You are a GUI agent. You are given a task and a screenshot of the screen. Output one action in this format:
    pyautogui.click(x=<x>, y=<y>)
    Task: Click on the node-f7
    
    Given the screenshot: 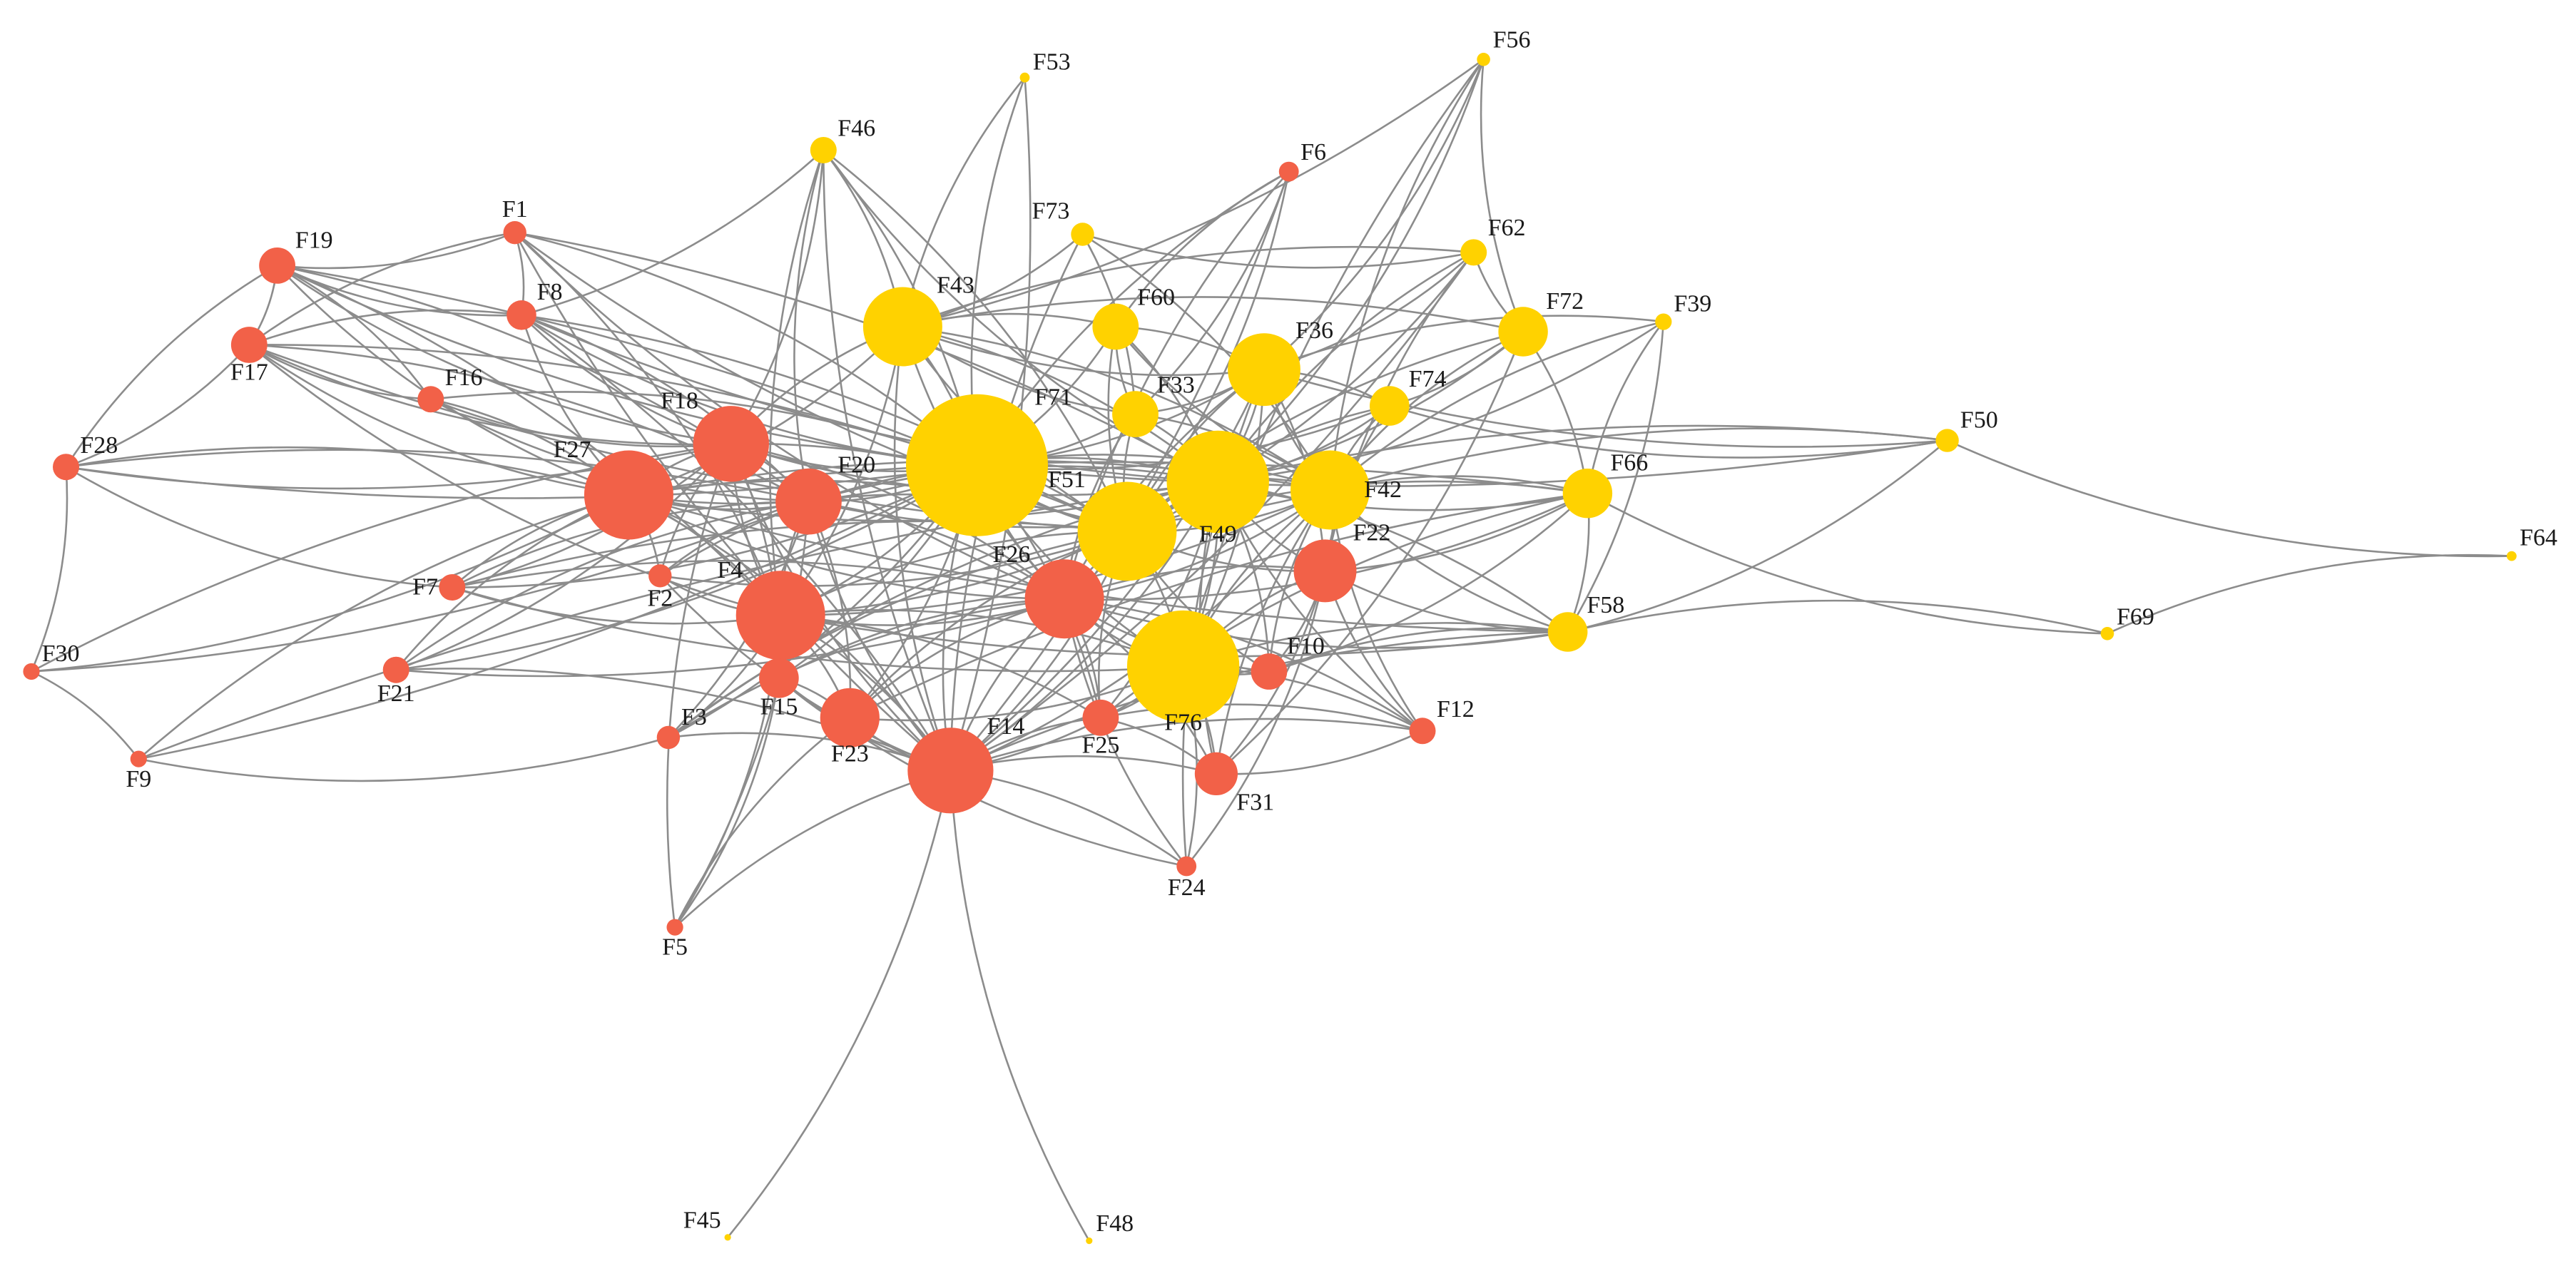 What is the action you would take?
    pyautogui.click(x=452, y=587)
    